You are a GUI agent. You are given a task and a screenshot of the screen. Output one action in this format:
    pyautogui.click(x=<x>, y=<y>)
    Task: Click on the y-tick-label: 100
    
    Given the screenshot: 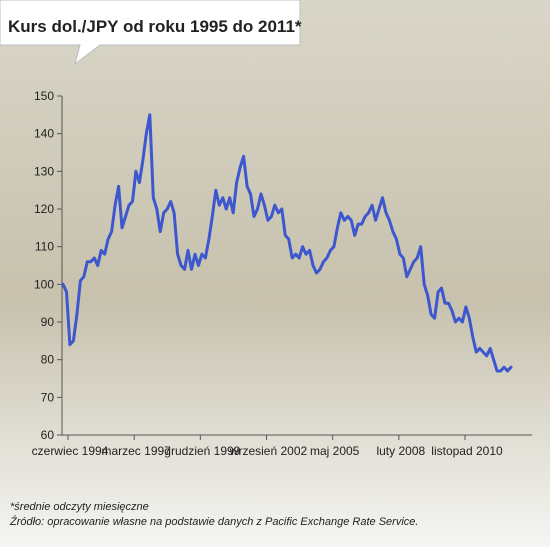 What is the action you would take?
    pyautogui.click(x=44, y=284)
    